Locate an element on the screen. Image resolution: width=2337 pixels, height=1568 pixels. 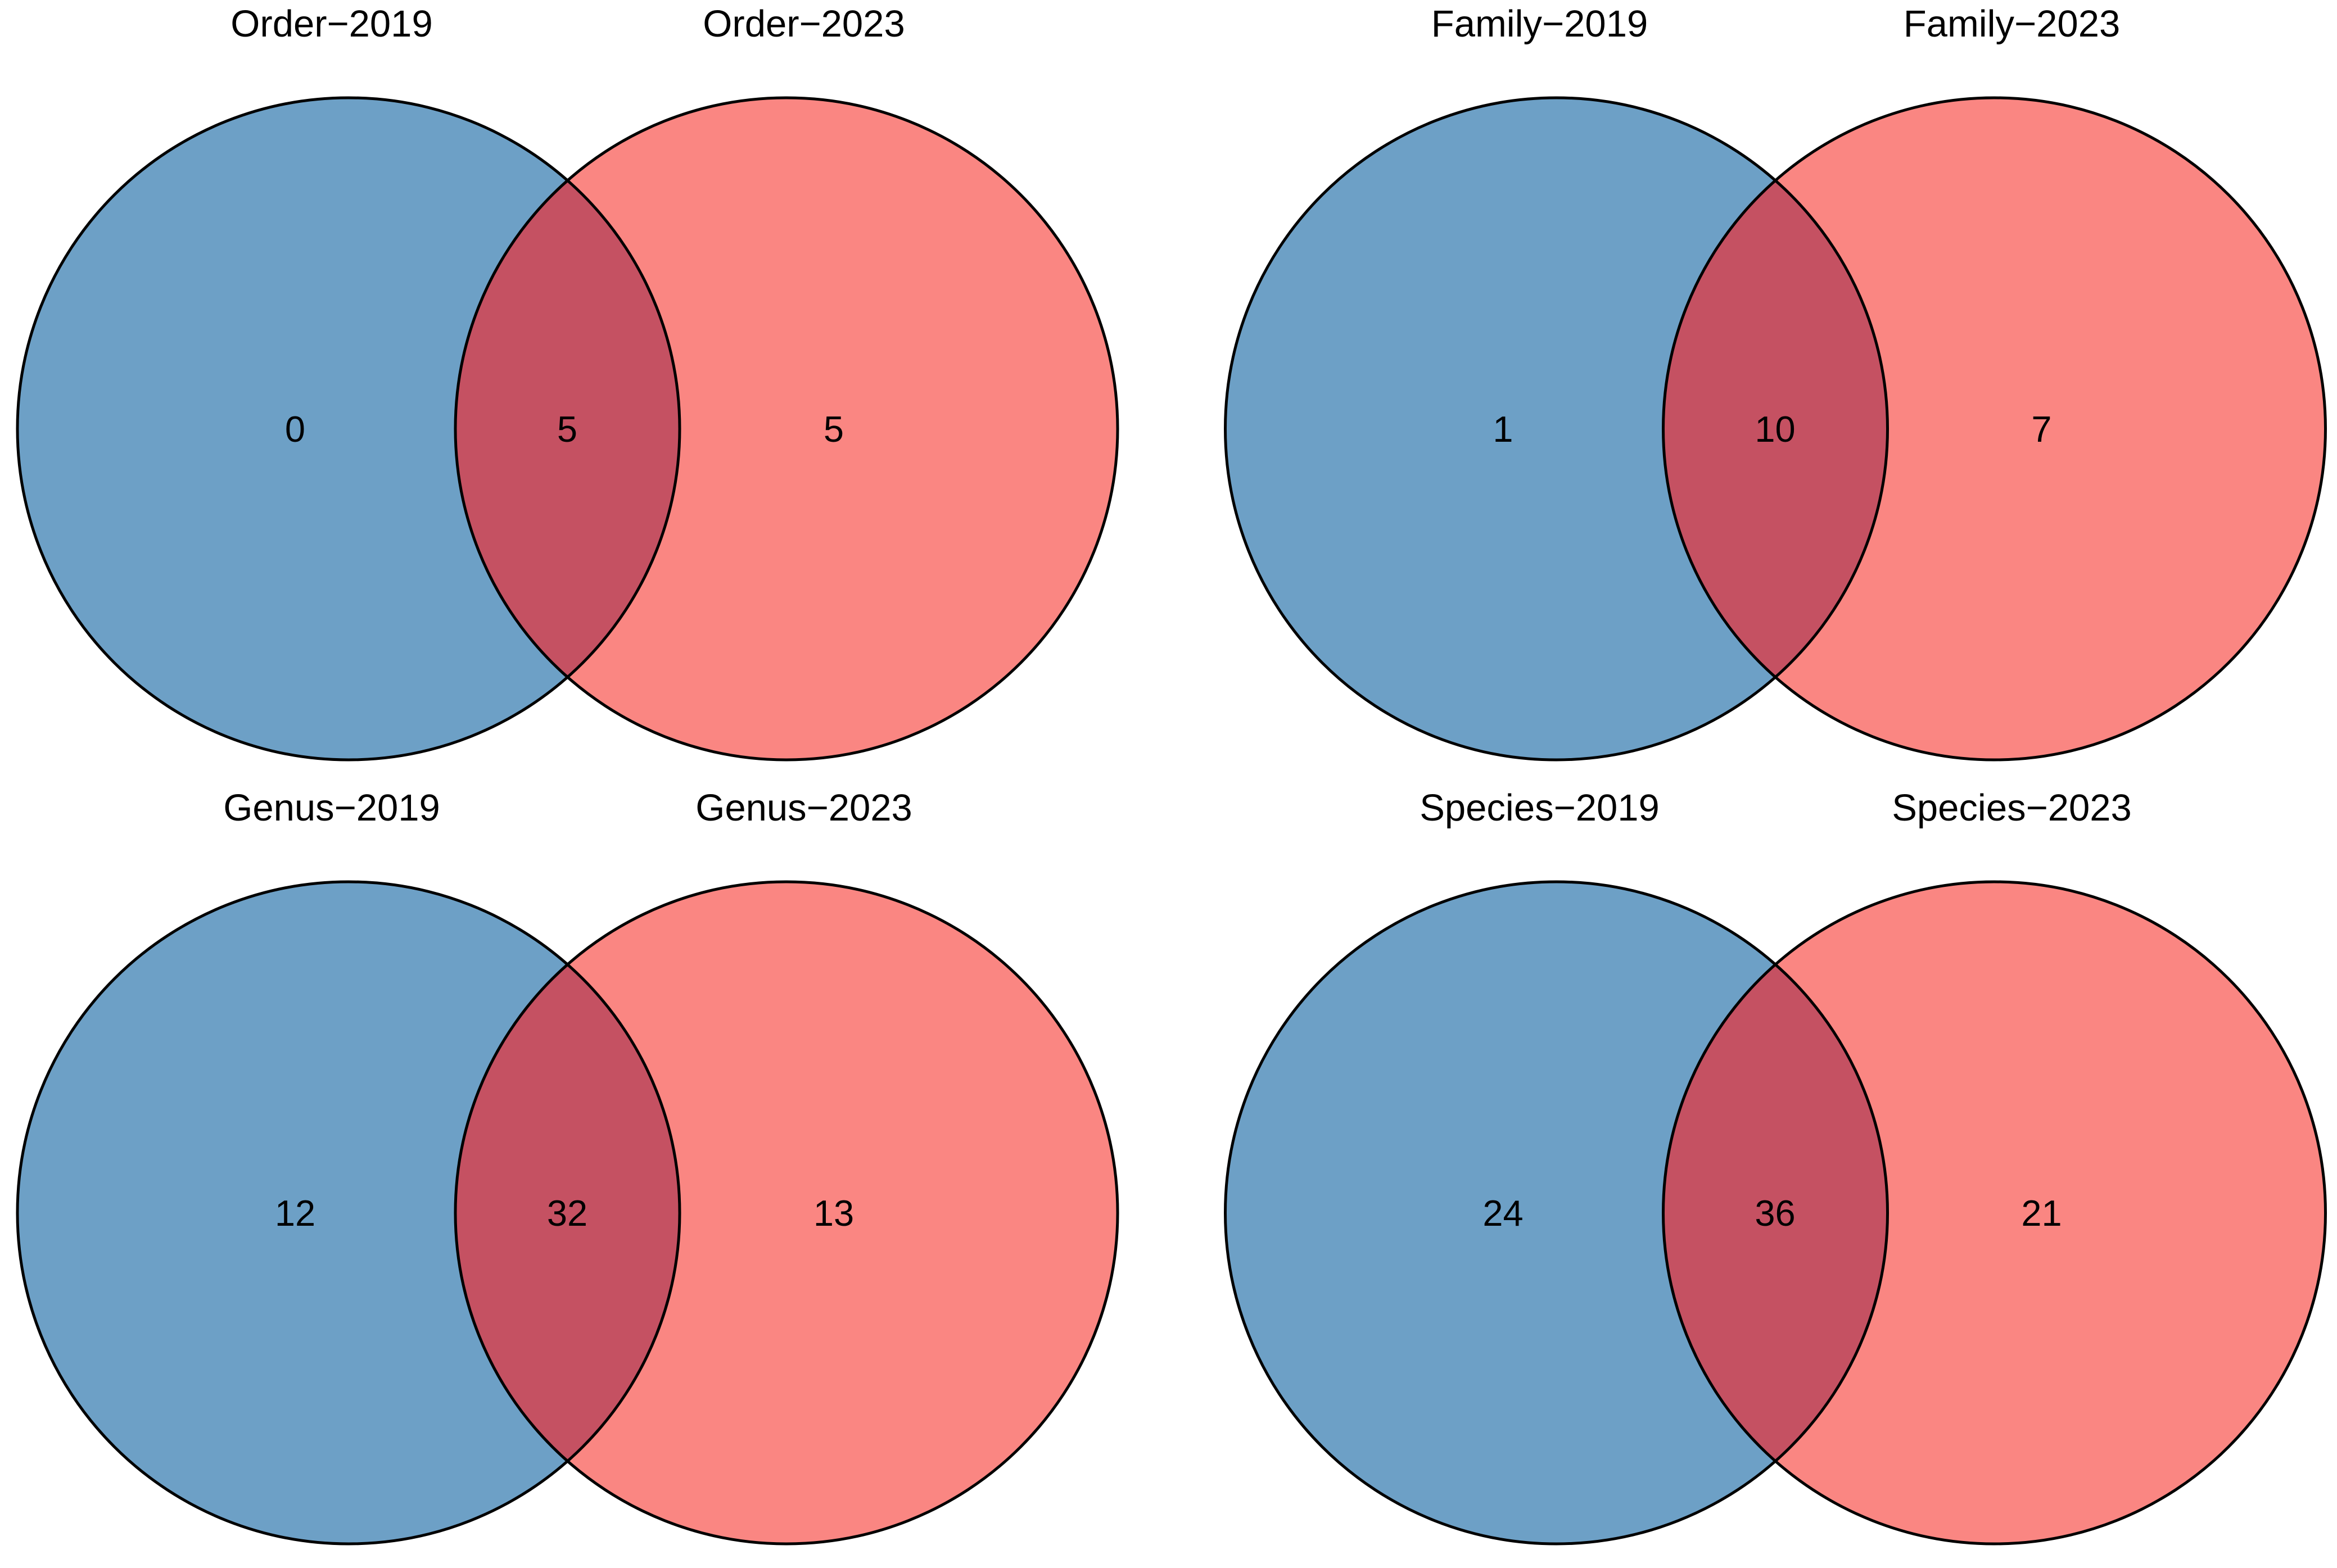
overlap-count: 32 is located at coordinates (567, 1213).